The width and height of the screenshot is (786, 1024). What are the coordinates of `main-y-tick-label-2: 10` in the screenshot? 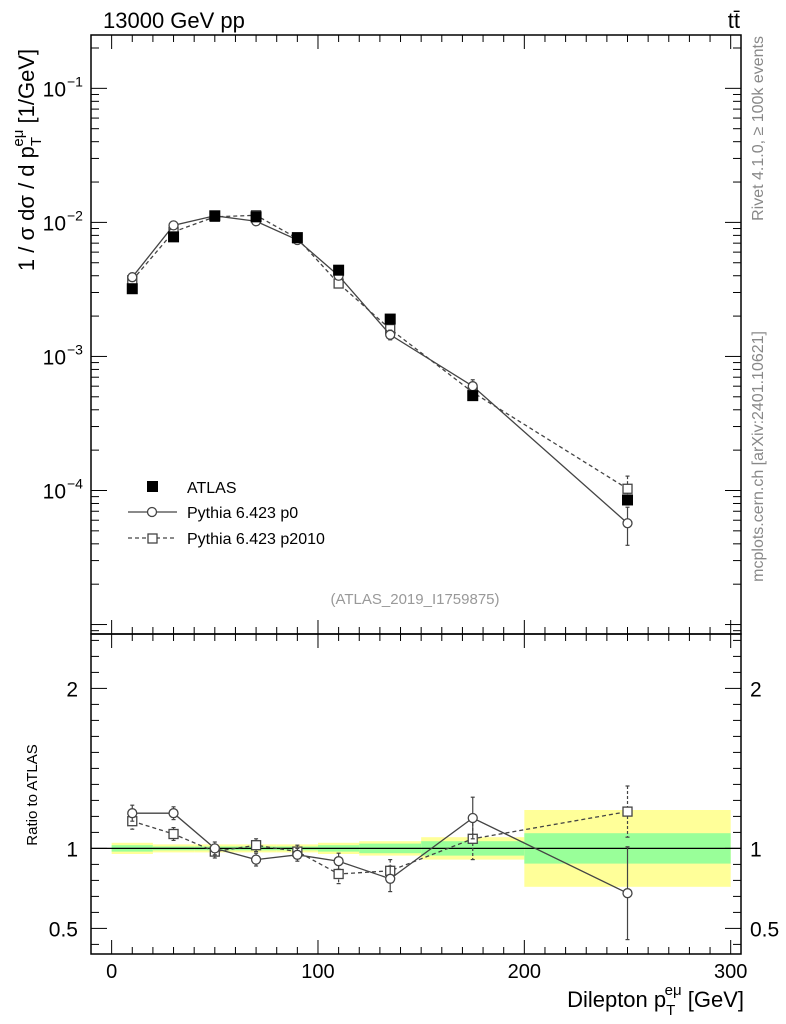 It's located at (54, 357).